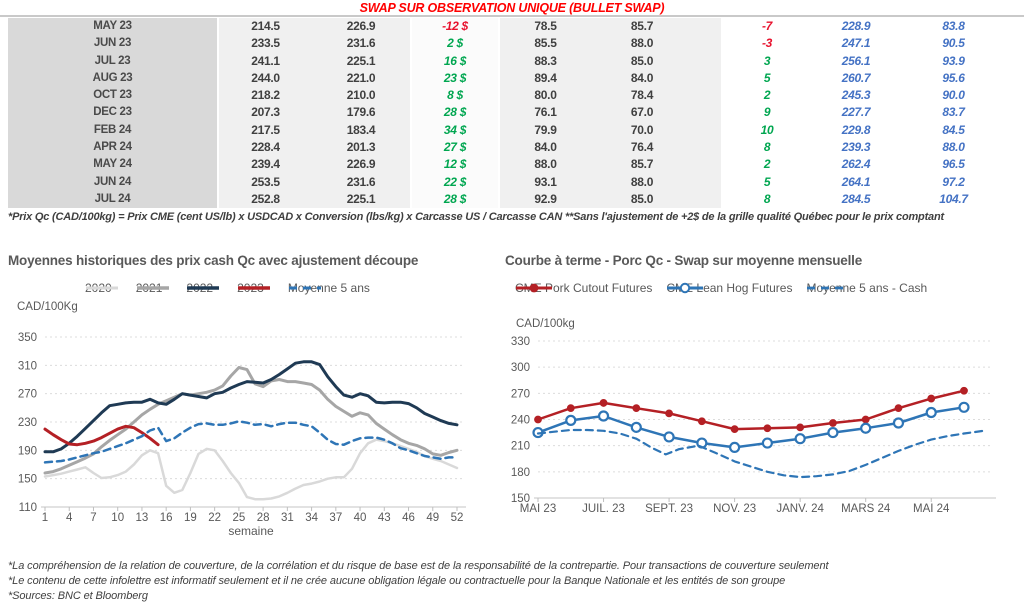 This screenshot has height=615, width=1024. Describe the element at coordinates (361, 78) in the screenshot. I see `qc-cash-cell: 221.0` at that location.